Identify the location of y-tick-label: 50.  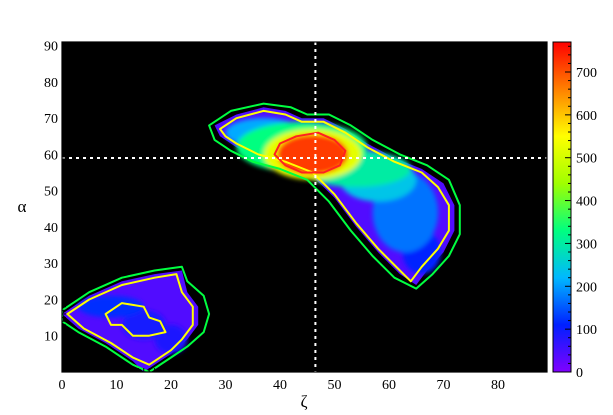
(51, 192).